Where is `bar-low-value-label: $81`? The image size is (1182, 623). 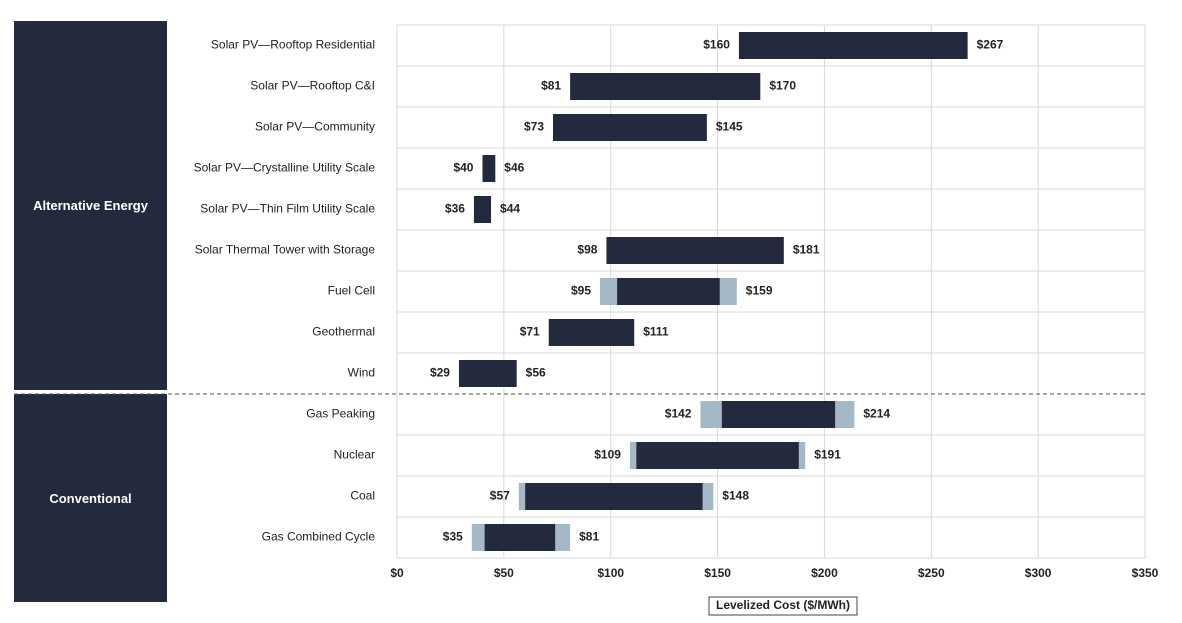
bar-low-value-label: $81 is located at coordinates (551, 86).